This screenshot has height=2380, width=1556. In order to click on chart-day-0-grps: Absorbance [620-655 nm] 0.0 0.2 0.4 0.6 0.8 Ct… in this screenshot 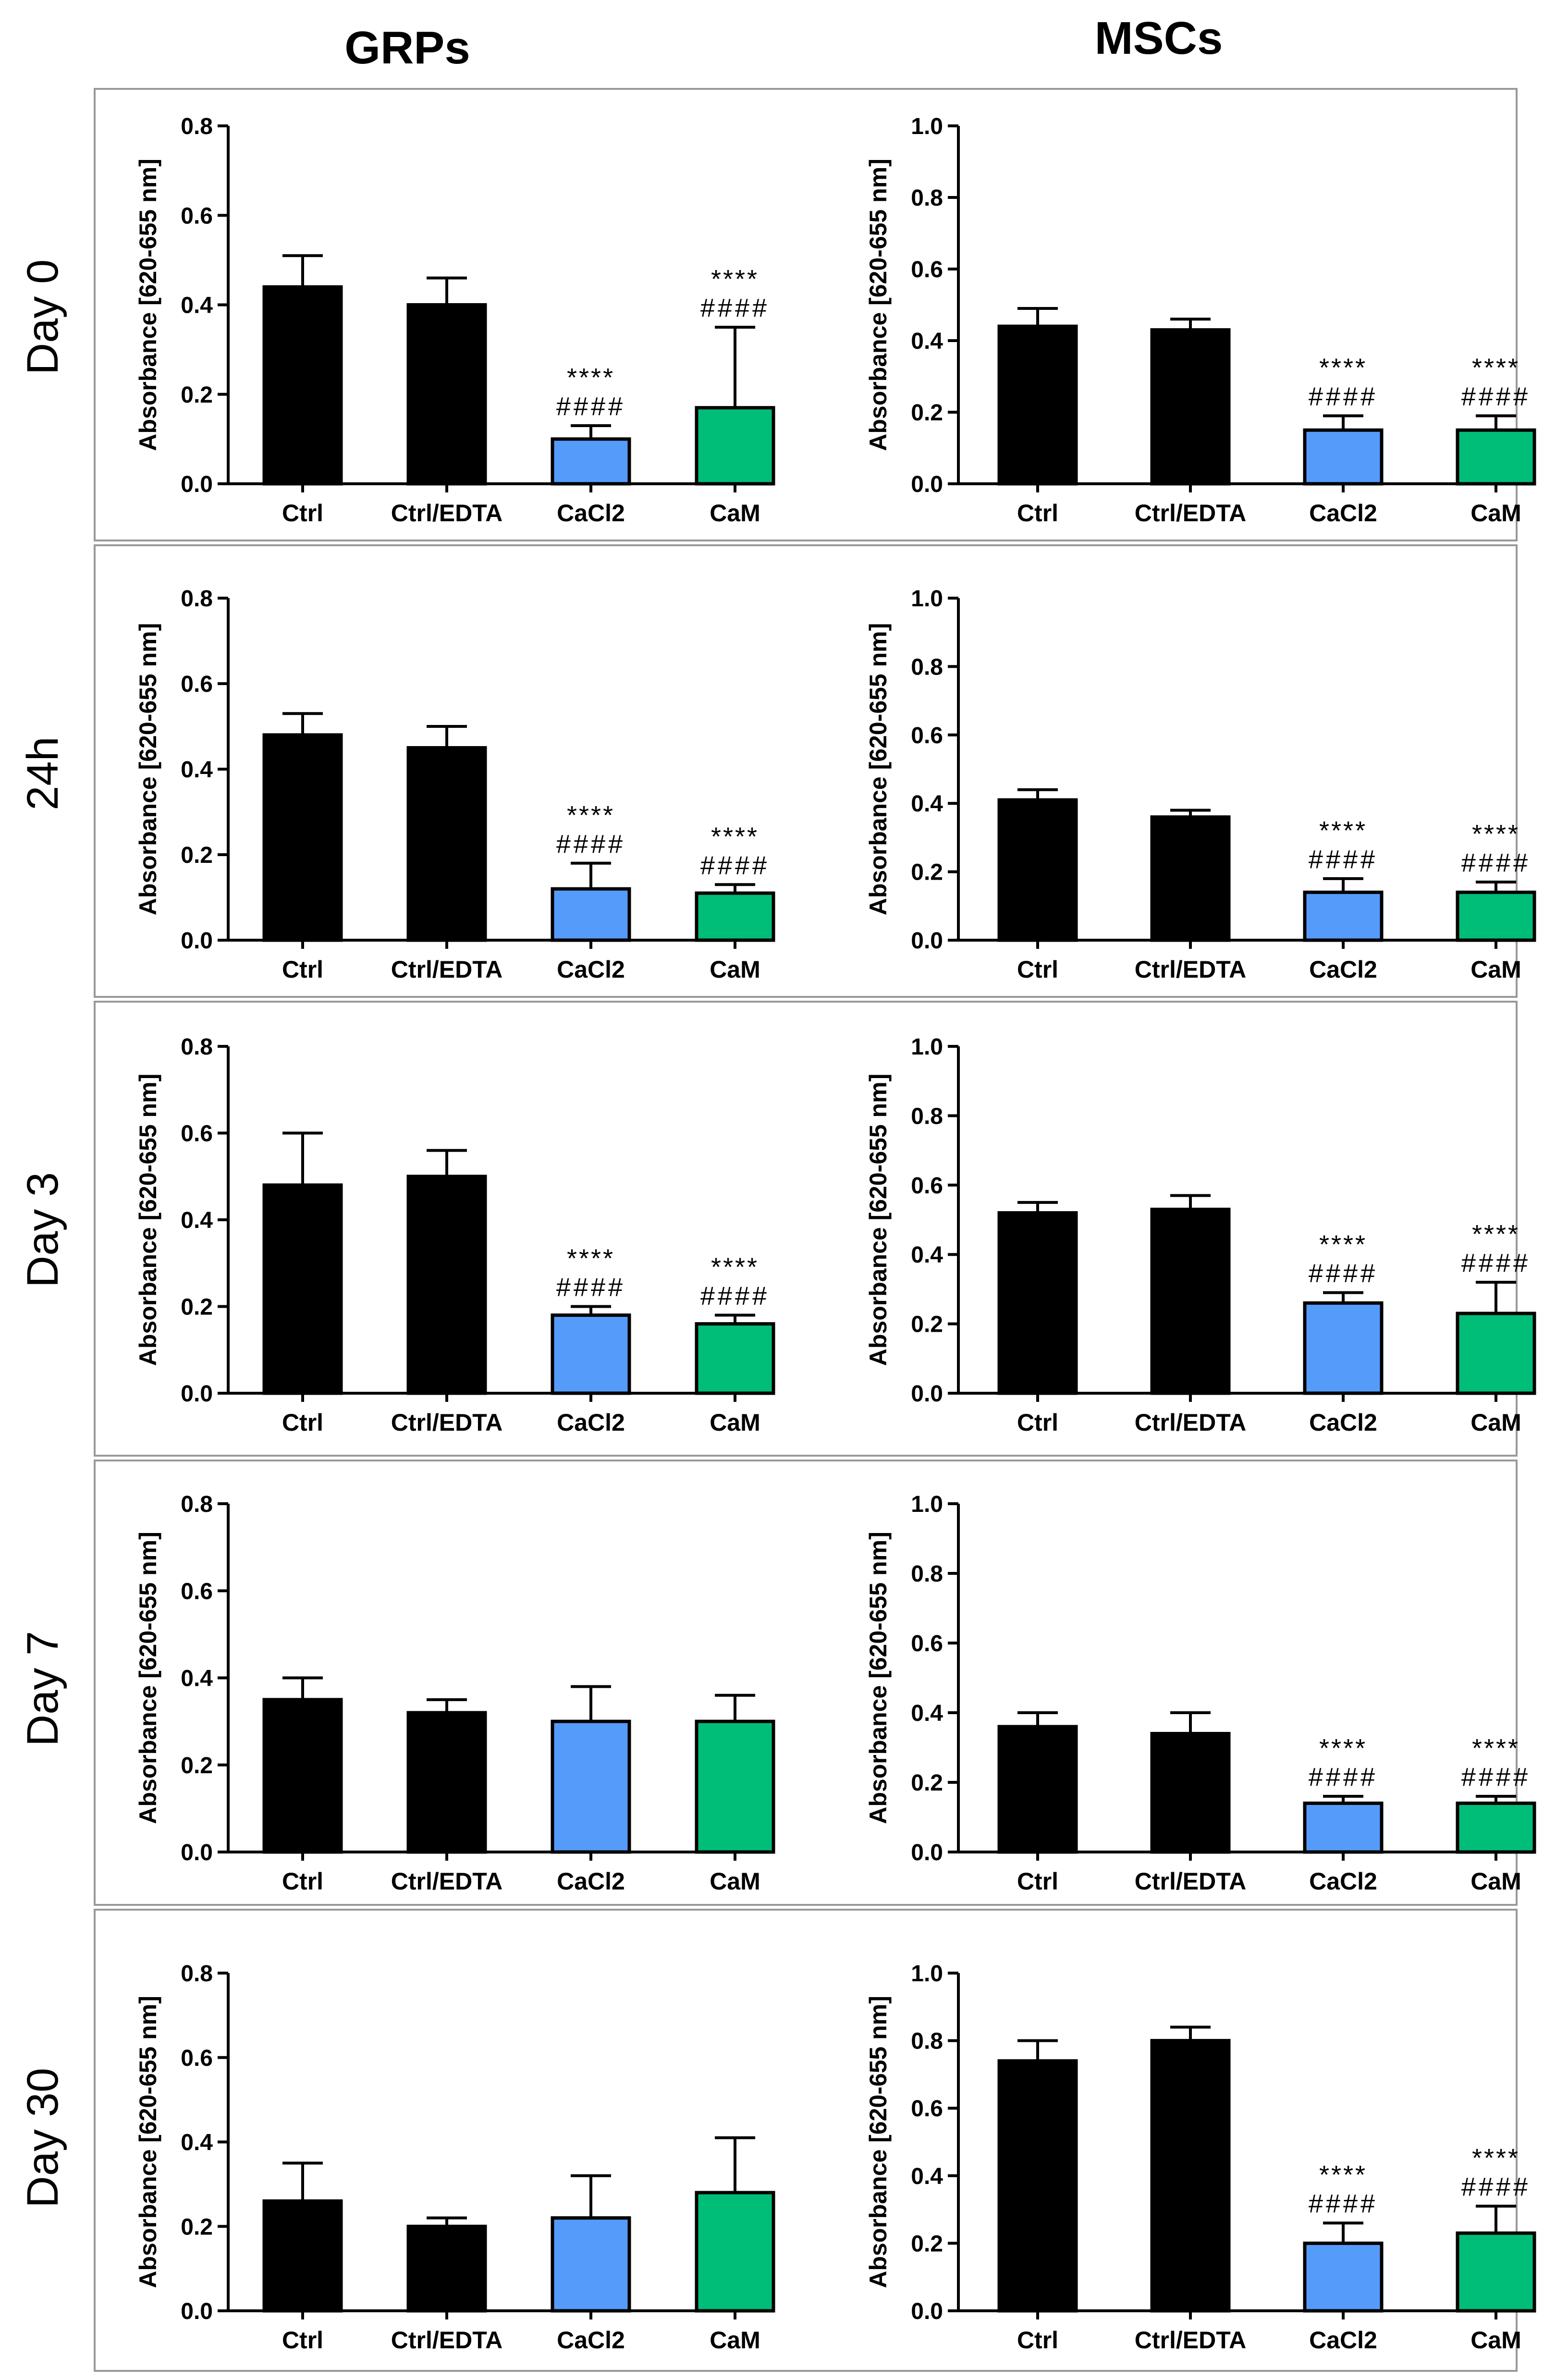, I will do `click(455, 320)`.